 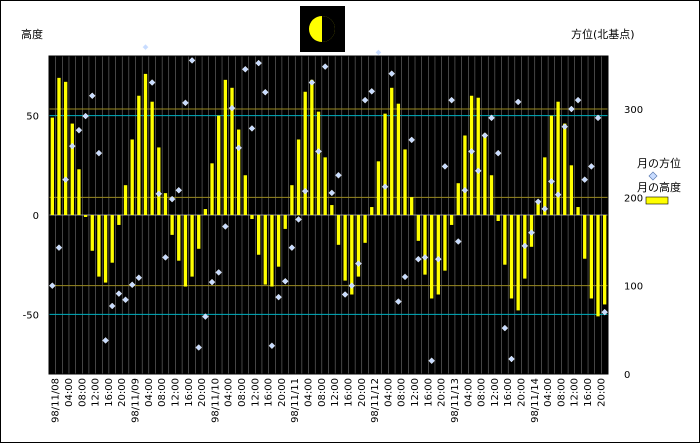 What do you see at coordinates (653, 176) in the screenshot?
I see `legend-azimuth-marker` at bounding box center [653, 176].